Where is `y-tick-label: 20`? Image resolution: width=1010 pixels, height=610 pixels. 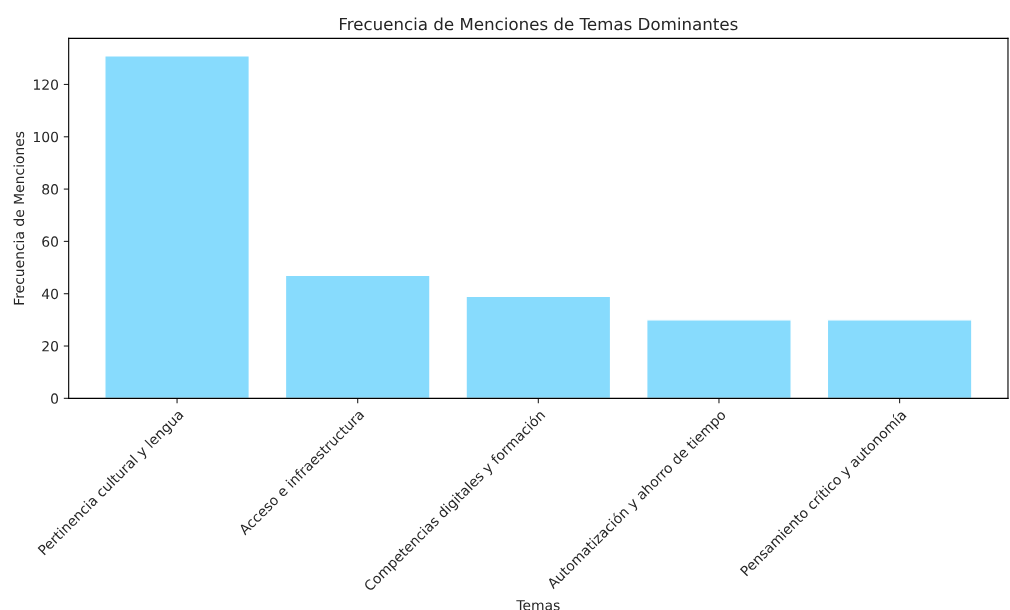 y-tick-label: 20 is located at coordinates (50, 346).